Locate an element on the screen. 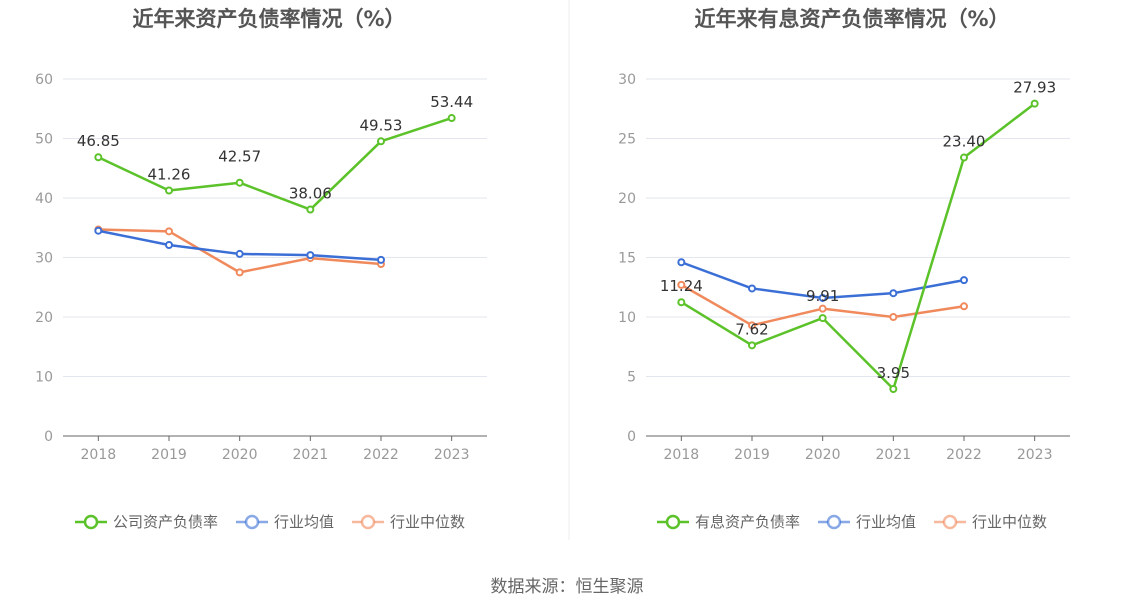 The width and height of the screenshot is (1134, 612). y-tick-label: 60 is located at coordinates (44, 80).